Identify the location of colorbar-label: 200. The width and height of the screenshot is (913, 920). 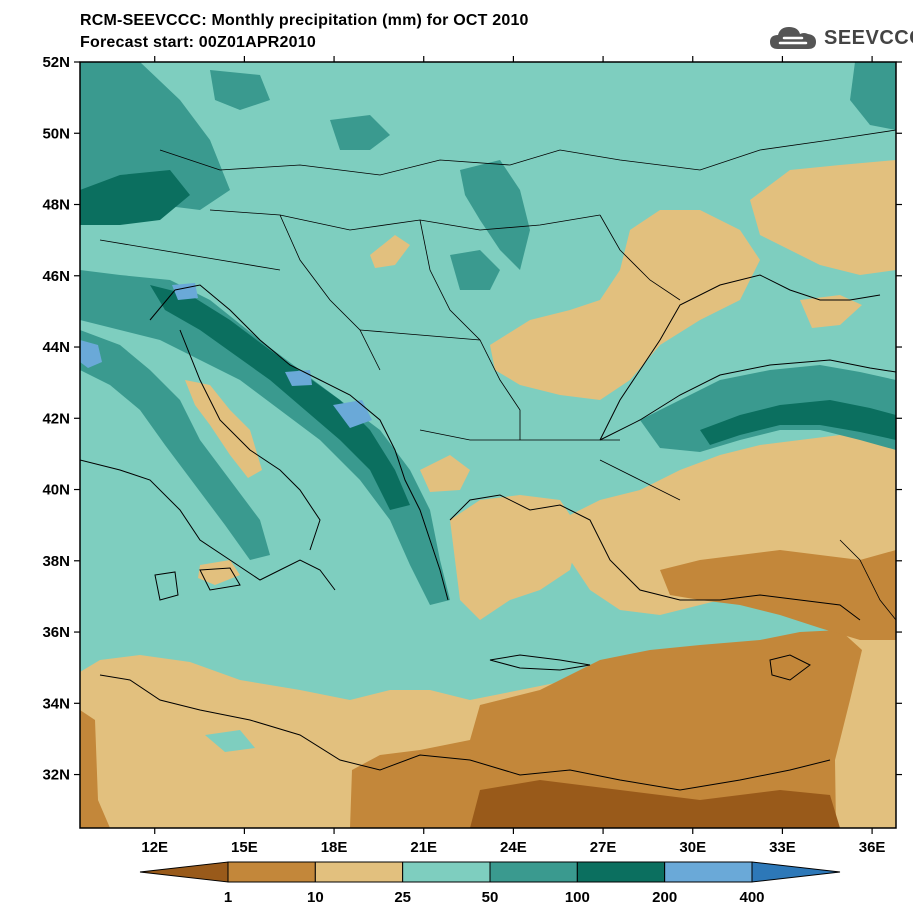
(664, 897).